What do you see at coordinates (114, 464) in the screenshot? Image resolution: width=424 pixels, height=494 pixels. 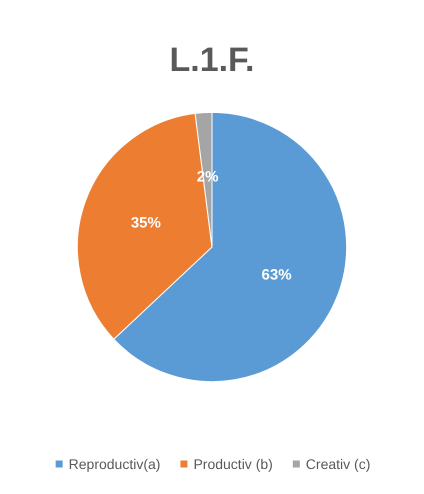 I see `legend-label: Reproductiv(a)` at bounding box center [114, 464].